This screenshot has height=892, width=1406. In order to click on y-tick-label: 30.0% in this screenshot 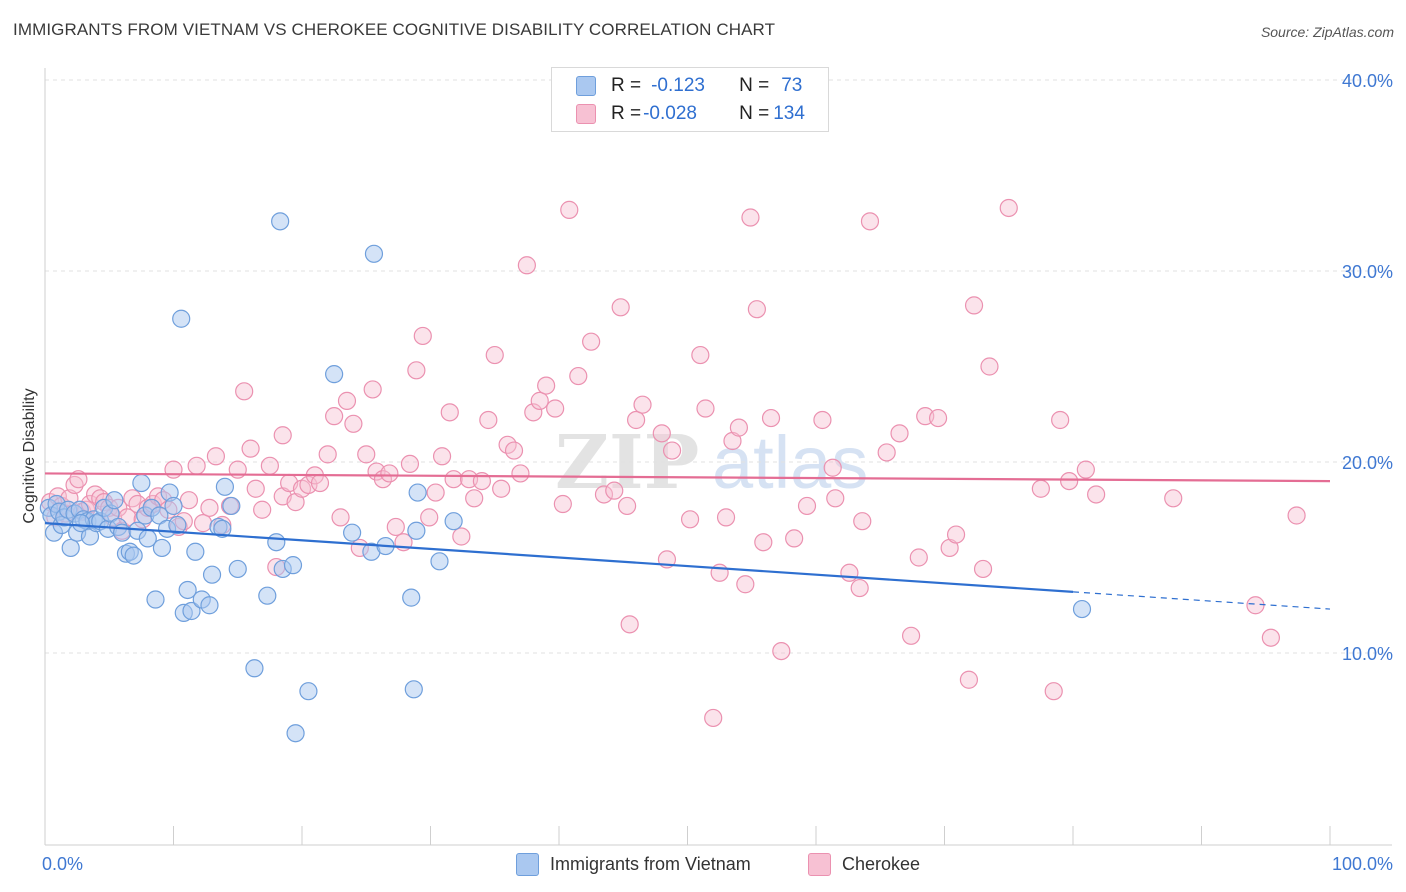, I will do `click(1367, 272)`.